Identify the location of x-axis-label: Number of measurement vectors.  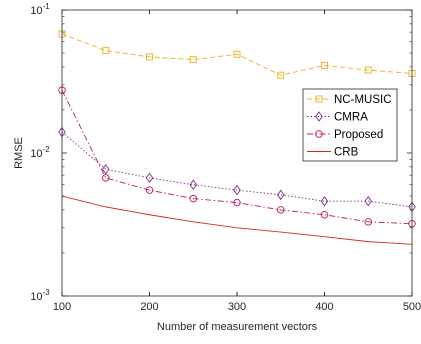
(237, 327).